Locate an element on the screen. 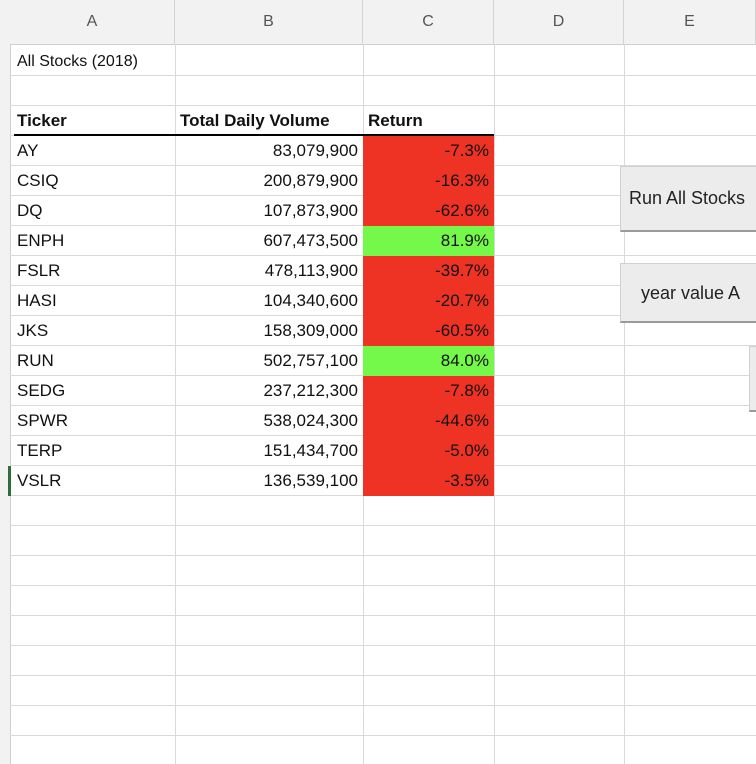 The width and height of the screenshot is (756, 764). return-cell: -39.7% is located at coordinates (428, 271).